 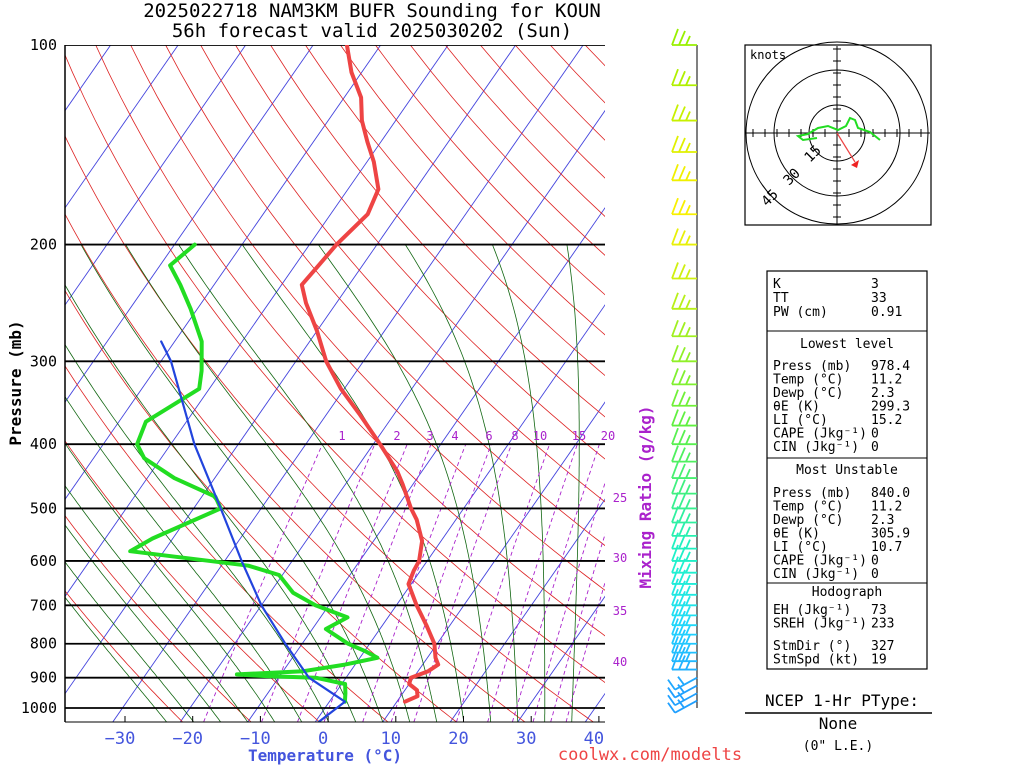 I want to click on index-label: EH (Jkg⁻¹), so click(x=812, y=610).